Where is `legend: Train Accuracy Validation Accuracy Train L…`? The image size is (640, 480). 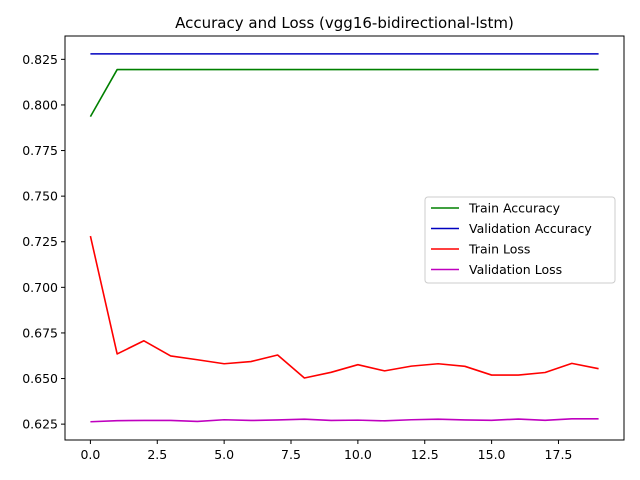 legend: Train Accuracy Validation Accuracy Train L… is located at coordinates (520, 240).